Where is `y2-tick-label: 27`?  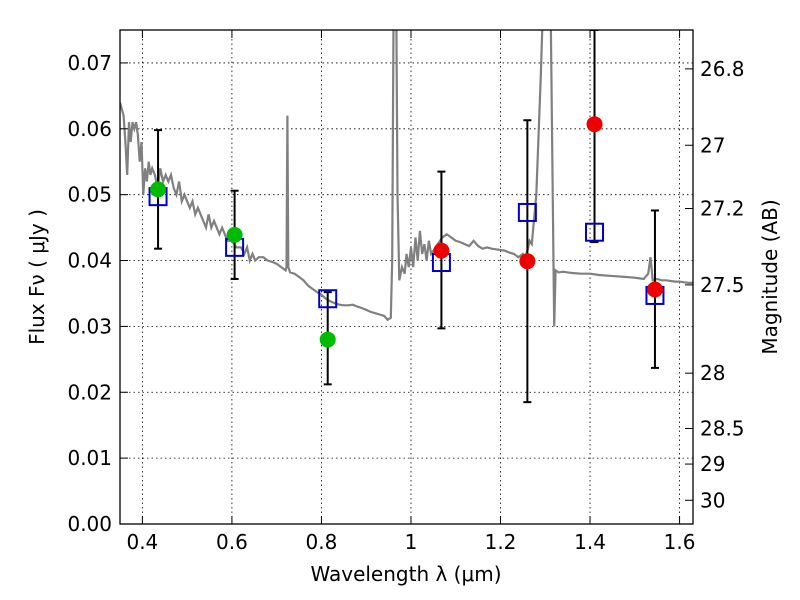
y2-tick-label: 27 is located at coordinates (712, 145).